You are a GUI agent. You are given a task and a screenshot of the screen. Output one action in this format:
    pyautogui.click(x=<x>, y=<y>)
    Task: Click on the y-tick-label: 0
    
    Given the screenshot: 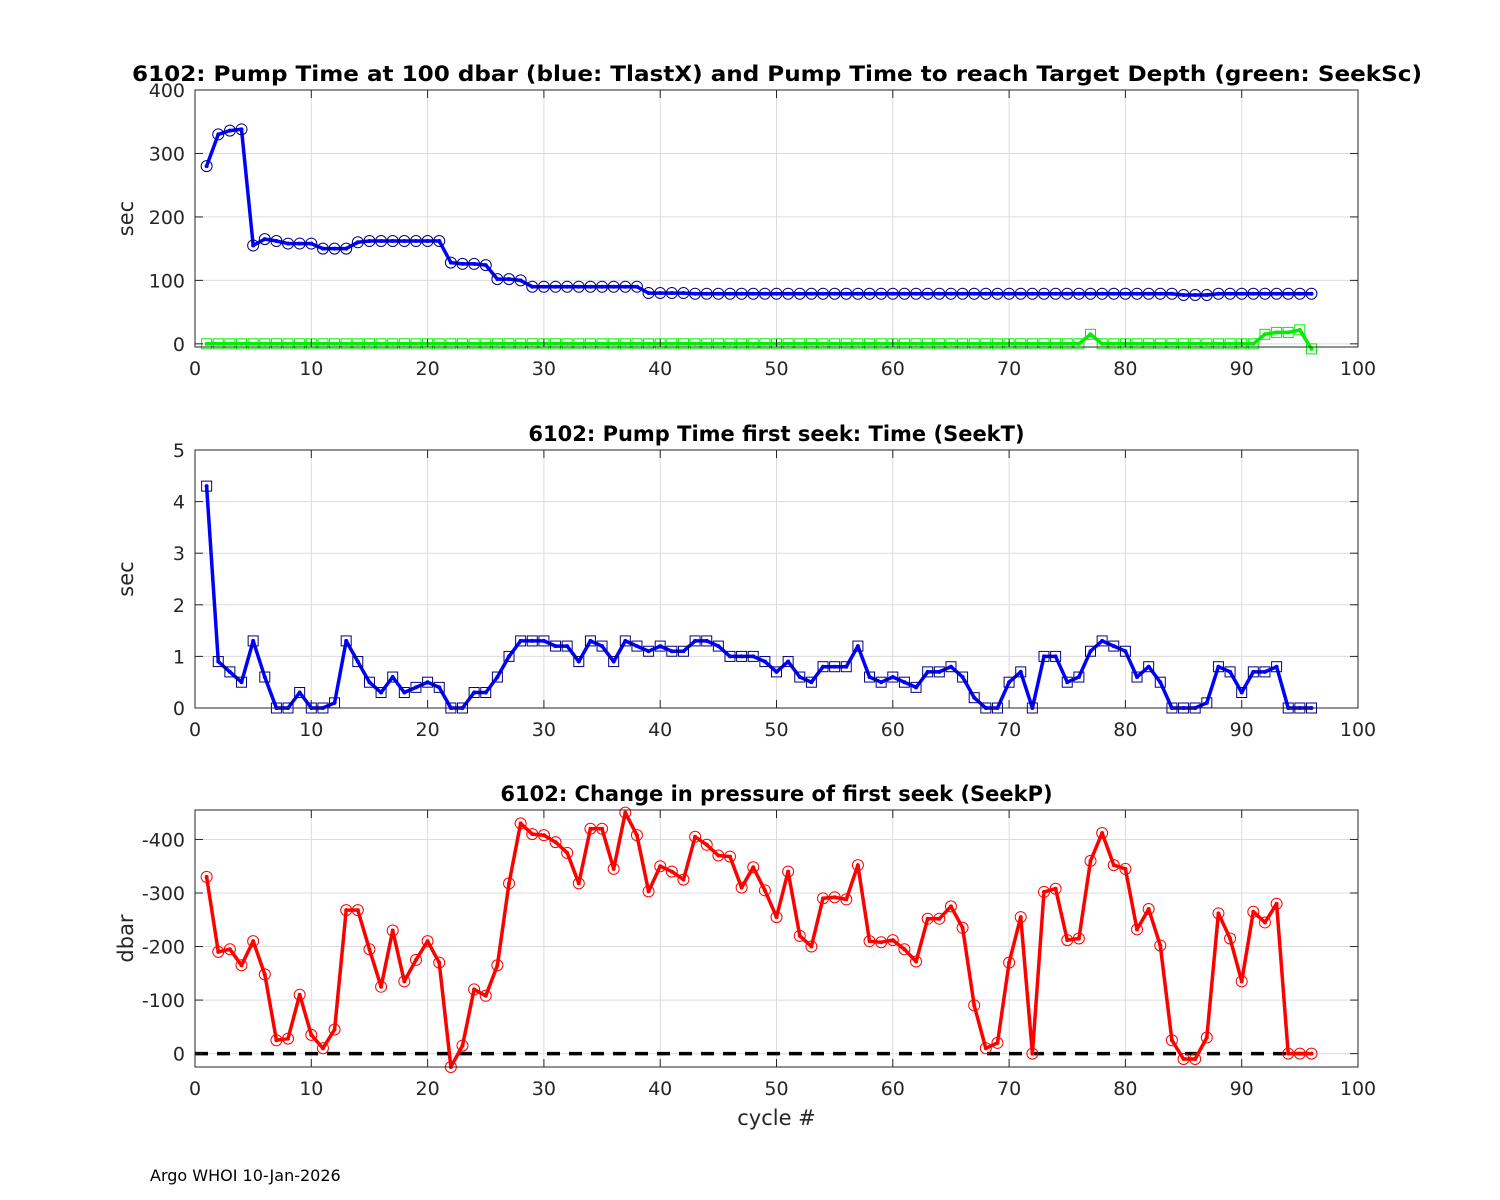 What is the action you would take?
    pyautogui.click(x=179, y=709)
    